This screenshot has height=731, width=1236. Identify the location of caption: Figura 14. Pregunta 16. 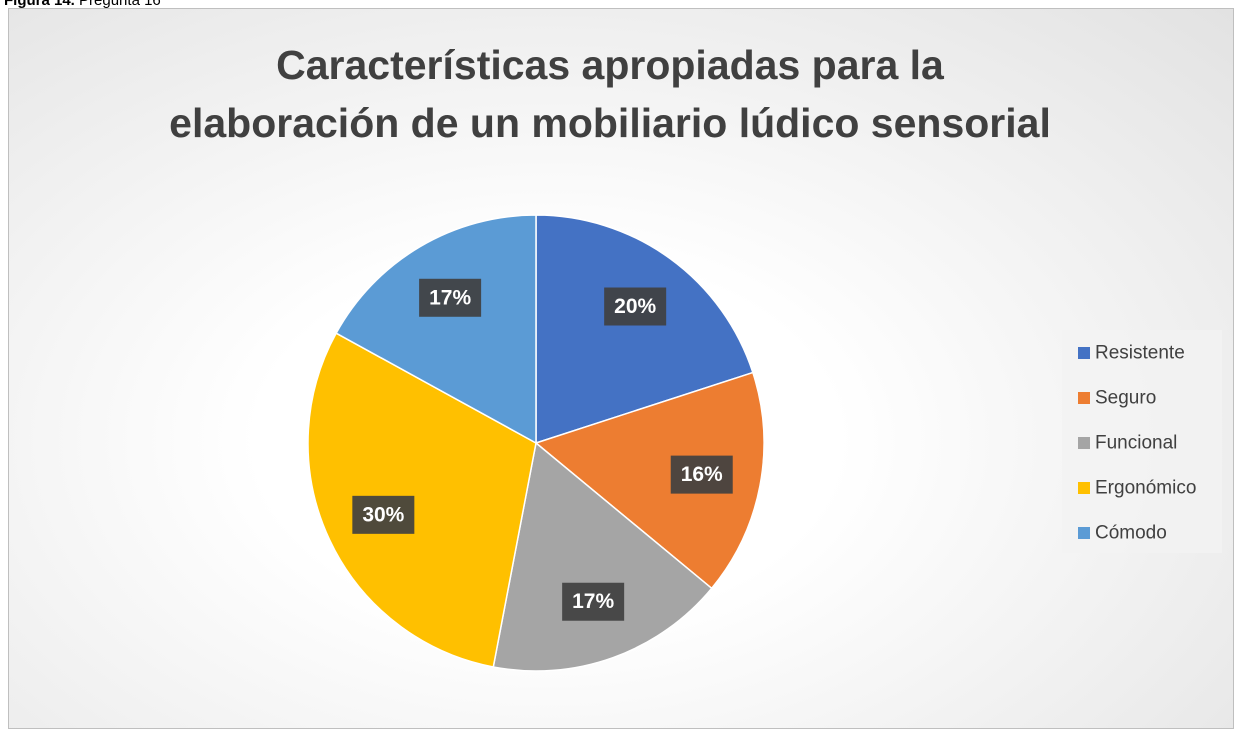
(82, 4).